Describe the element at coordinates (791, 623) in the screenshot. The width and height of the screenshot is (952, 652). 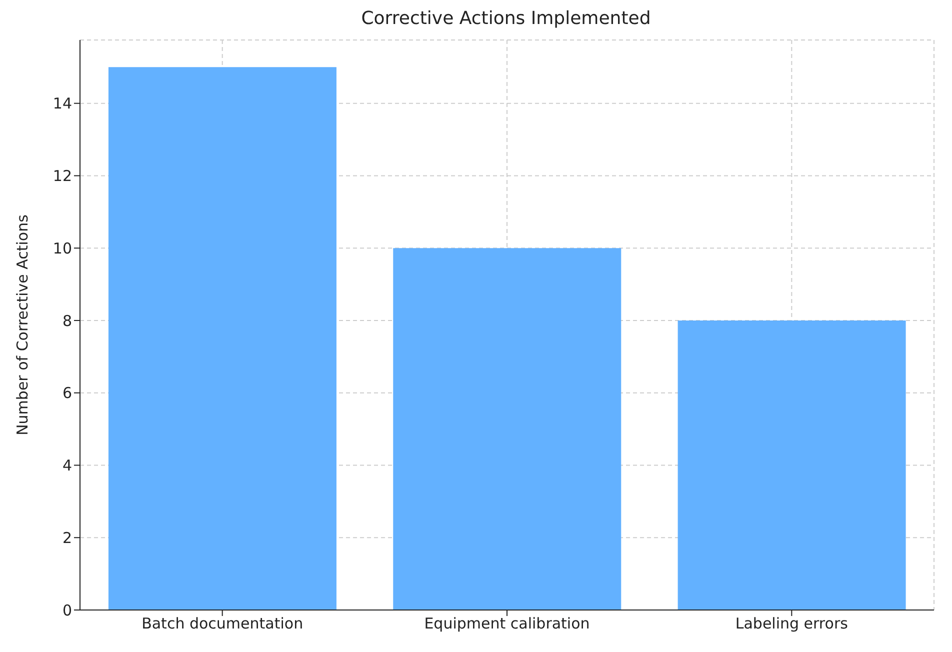
I see `x-tick-label: Labeling errors` at that location.